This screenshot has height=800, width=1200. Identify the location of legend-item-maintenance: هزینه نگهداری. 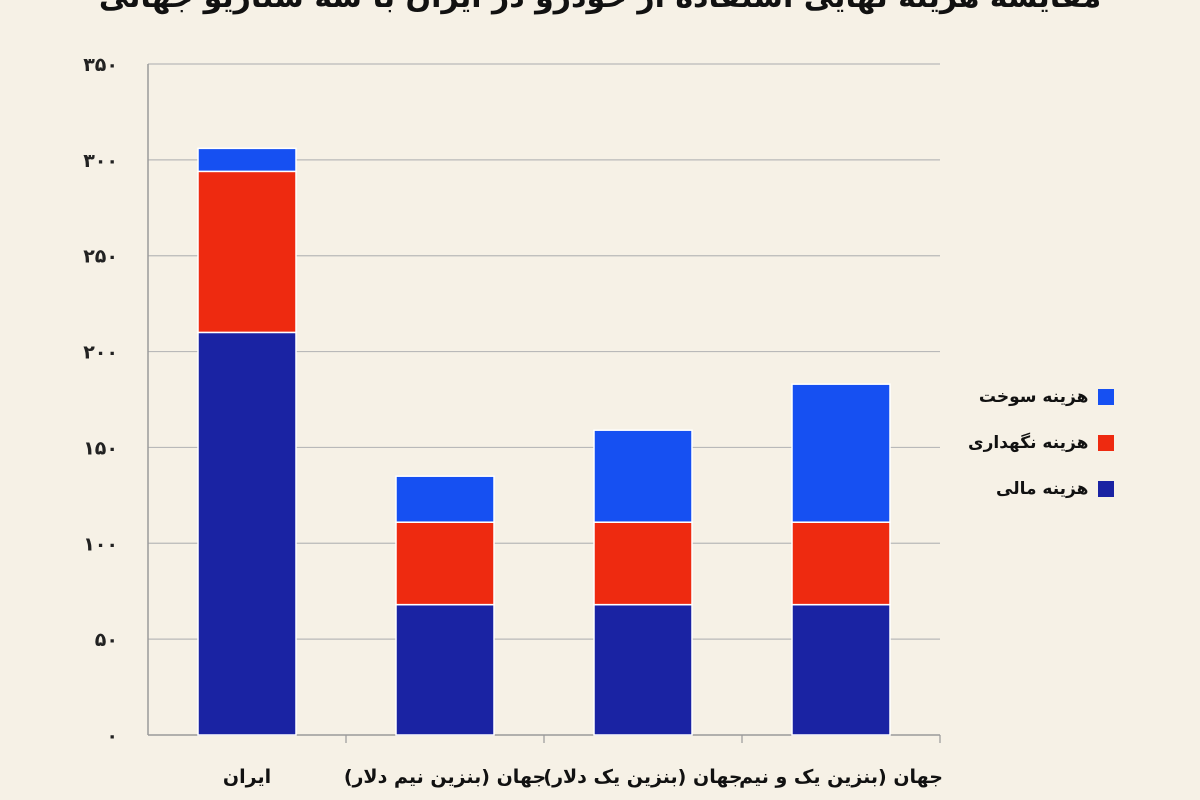
(1041, 443).